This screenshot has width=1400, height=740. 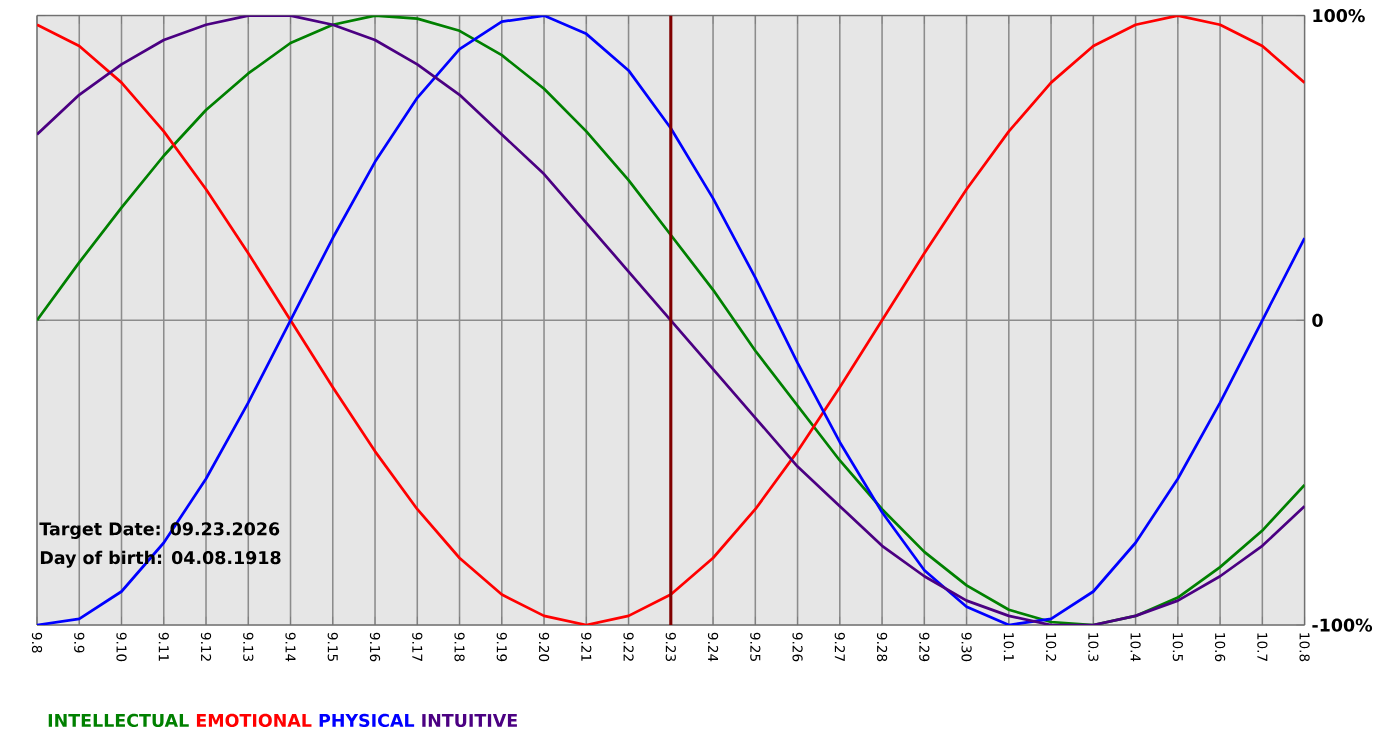 I want to click on text: PHYSICAL, so click(x=367, y=720).